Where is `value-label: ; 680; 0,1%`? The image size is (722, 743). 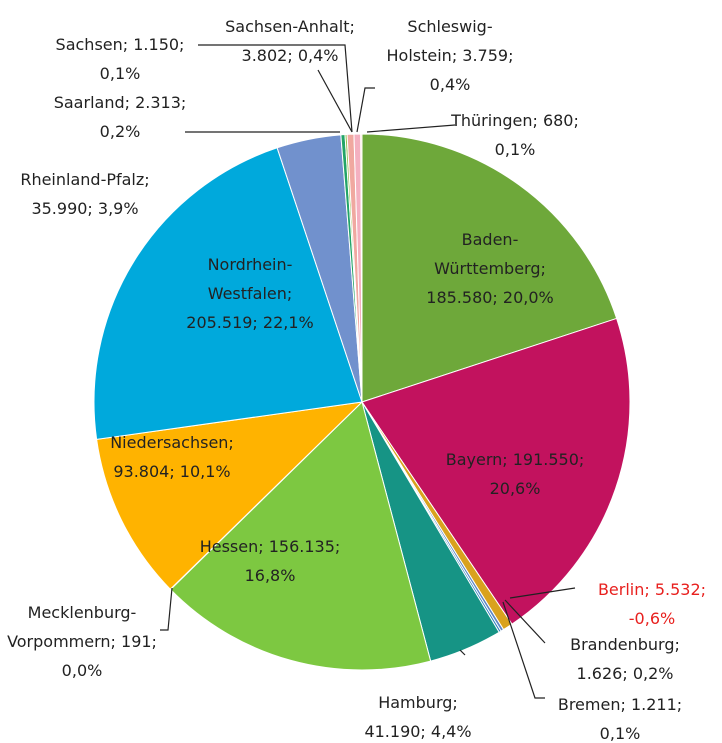 value-label: ; 680; 0,1% is located at coordinates (536, 135).